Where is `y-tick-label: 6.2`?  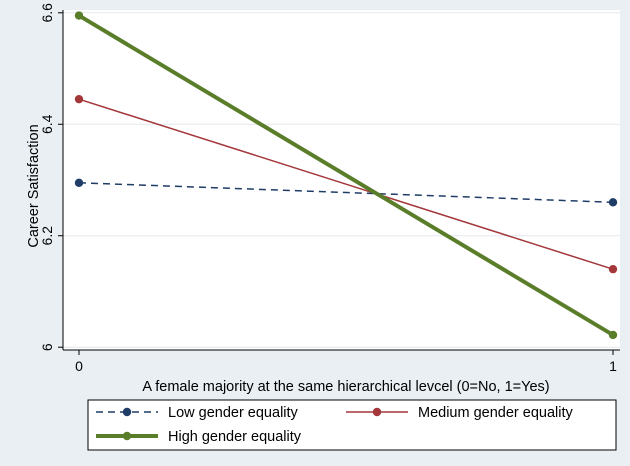
y-tick-label: 6.2 is located at coordinates (47, 236).